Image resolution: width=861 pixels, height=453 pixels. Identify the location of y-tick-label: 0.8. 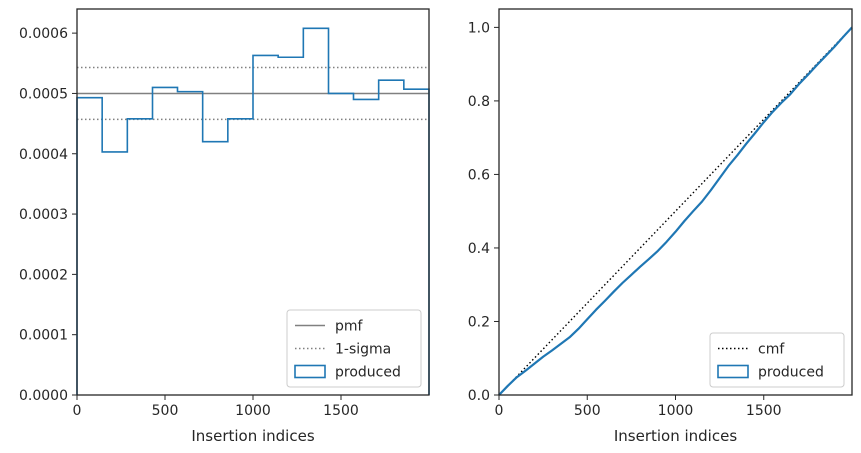
(479, 102).